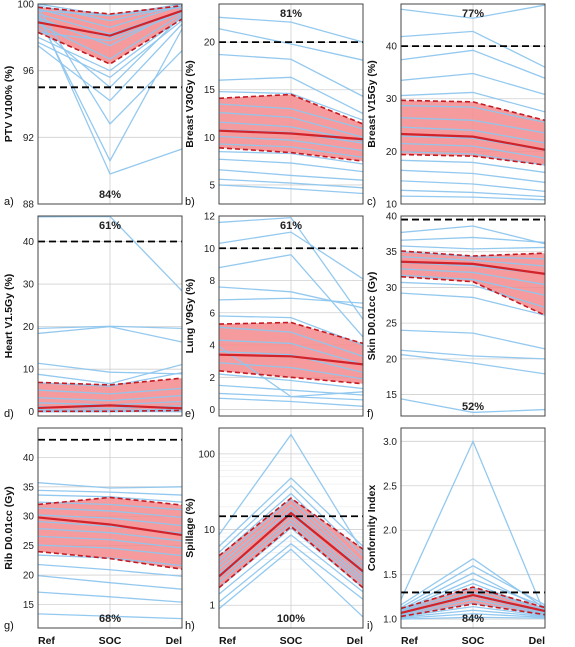 Image resolution: width=575 pixels, height=647 pixels. What do you see at coordinates (9, 626) in the screenshot?
I see `panel-label: g)` at bounding box center [9, 626].